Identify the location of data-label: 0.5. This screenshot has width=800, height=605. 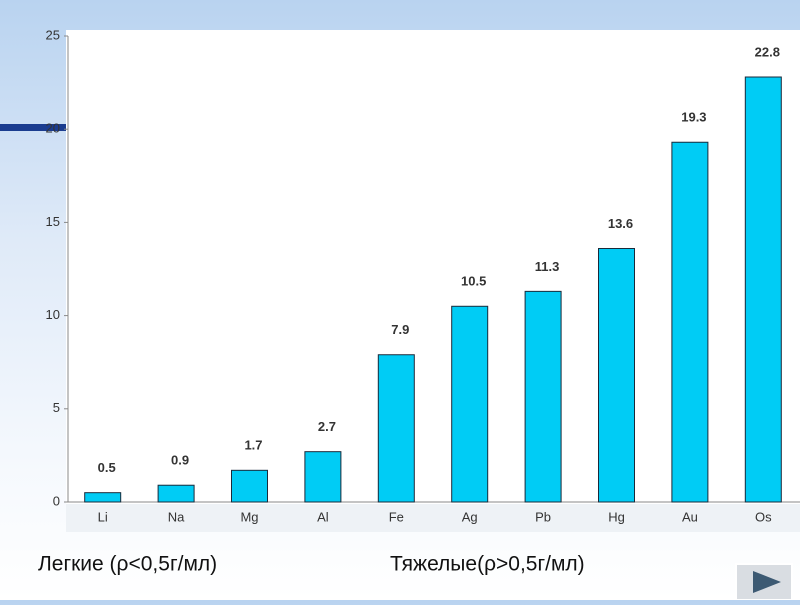
(107, 467).